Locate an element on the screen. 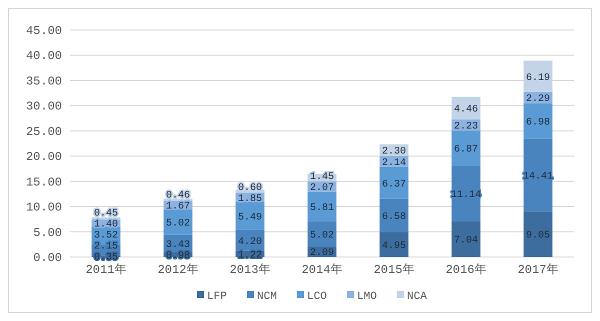  data-label: 0.60 is located at coordinates (250, 188).